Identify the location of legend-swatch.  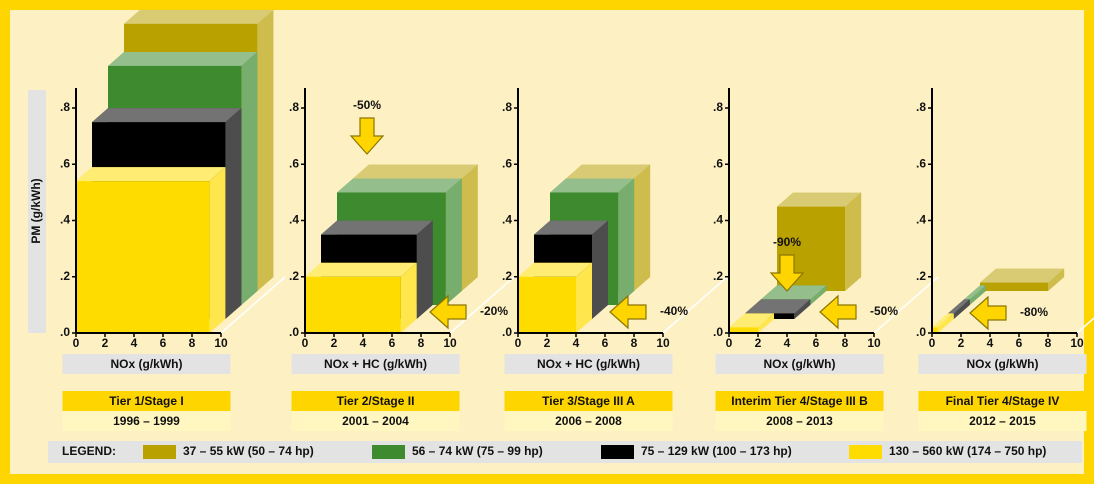
(388, 452).